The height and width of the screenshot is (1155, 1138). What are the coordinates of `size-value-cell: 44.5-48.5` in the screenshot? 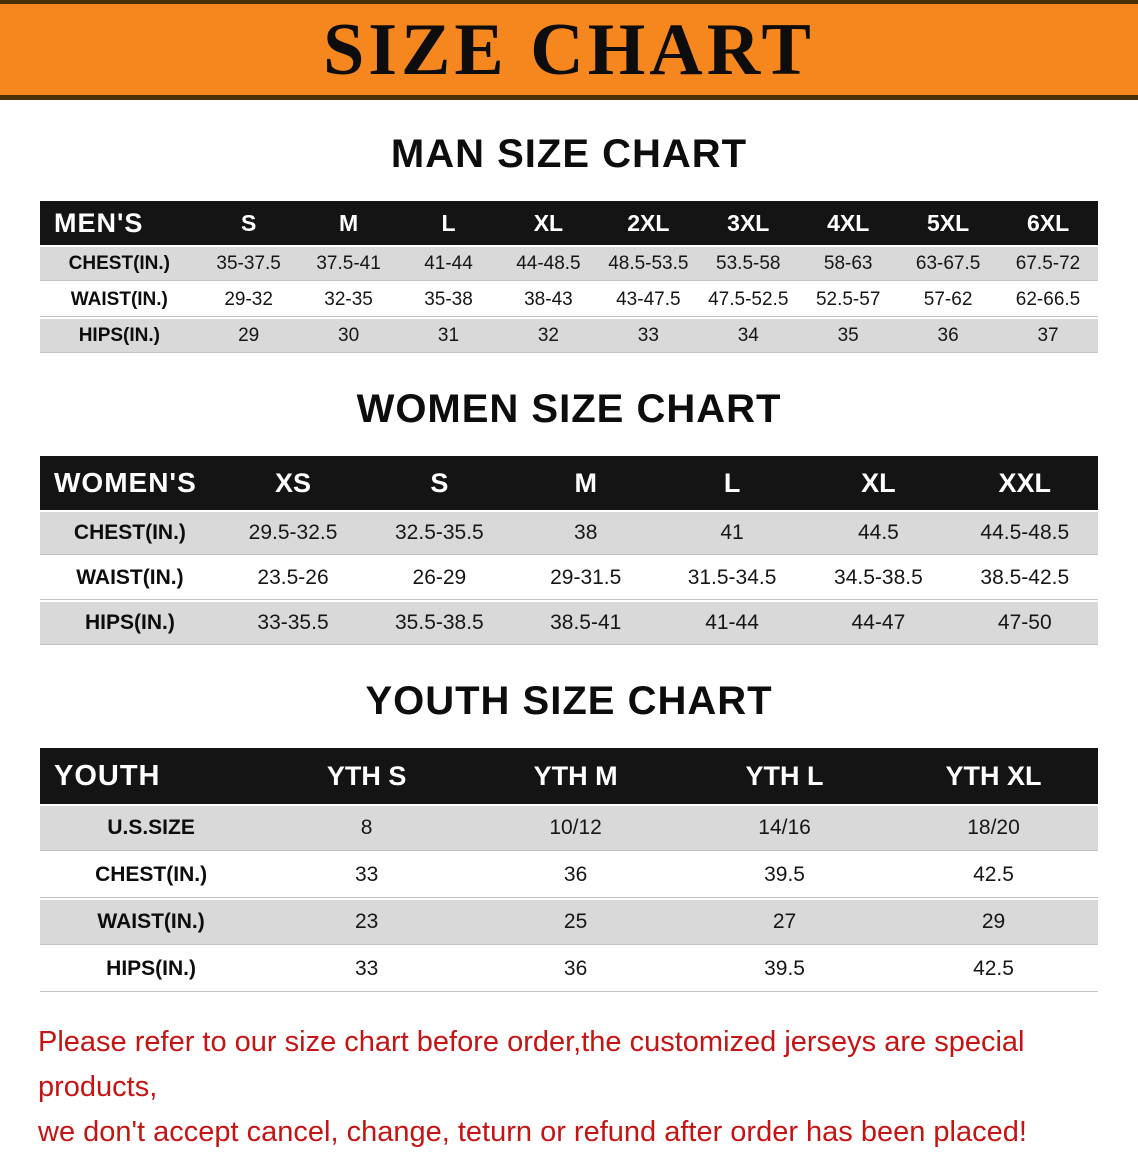 It's located at (1024, 533).